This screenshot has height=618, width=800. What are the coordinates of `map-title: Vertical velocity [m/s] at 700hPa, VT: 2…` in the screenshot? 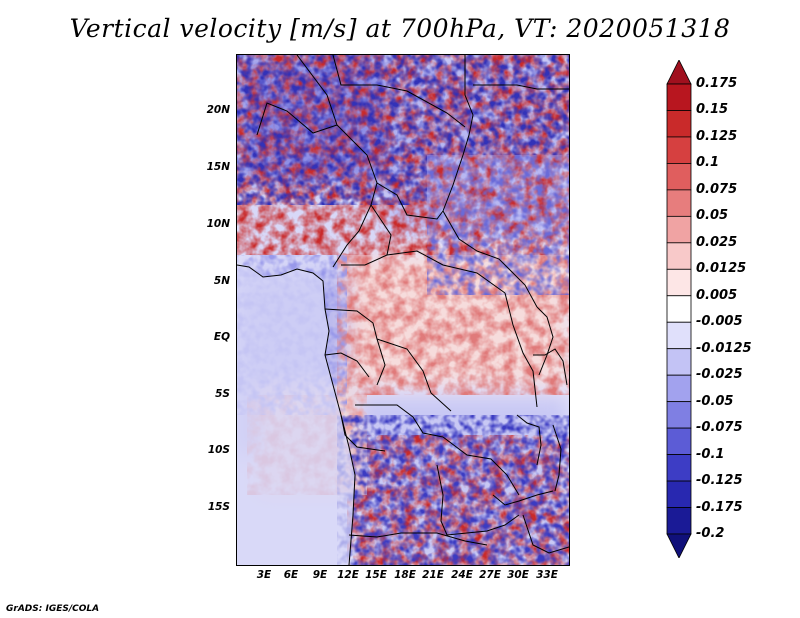 It's located at (400, 28).